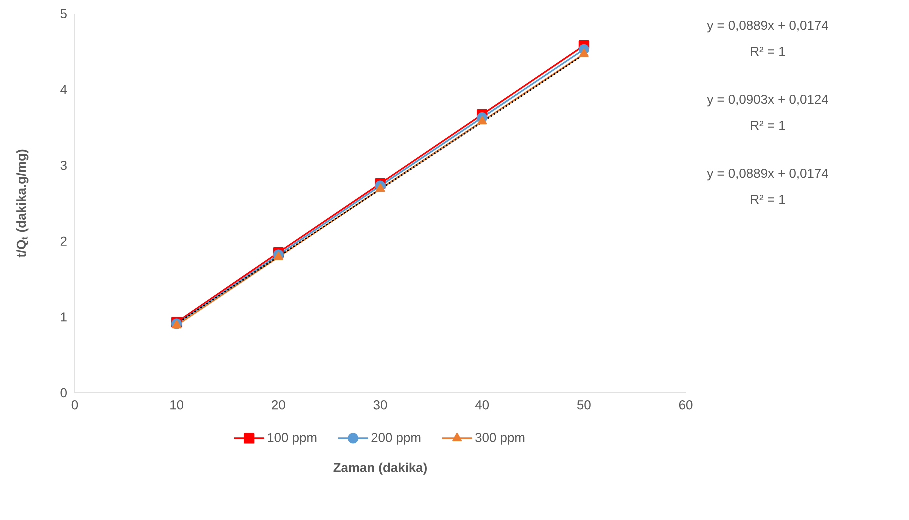  Describe the element at coordinates (279, 405) in the screenshot. I see `x-tick-label: 20` at that location.